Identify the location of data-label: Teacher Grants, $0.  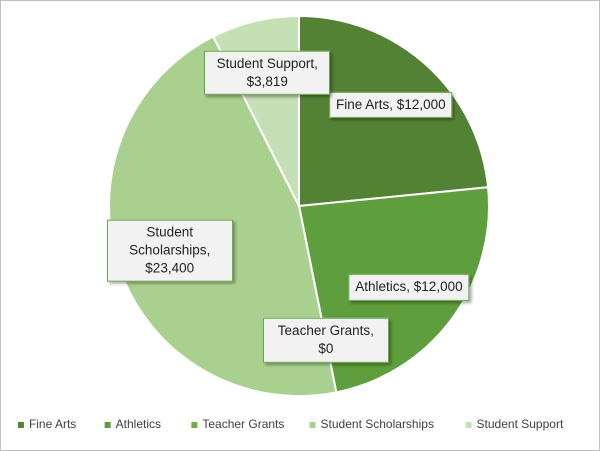
(325, 340).